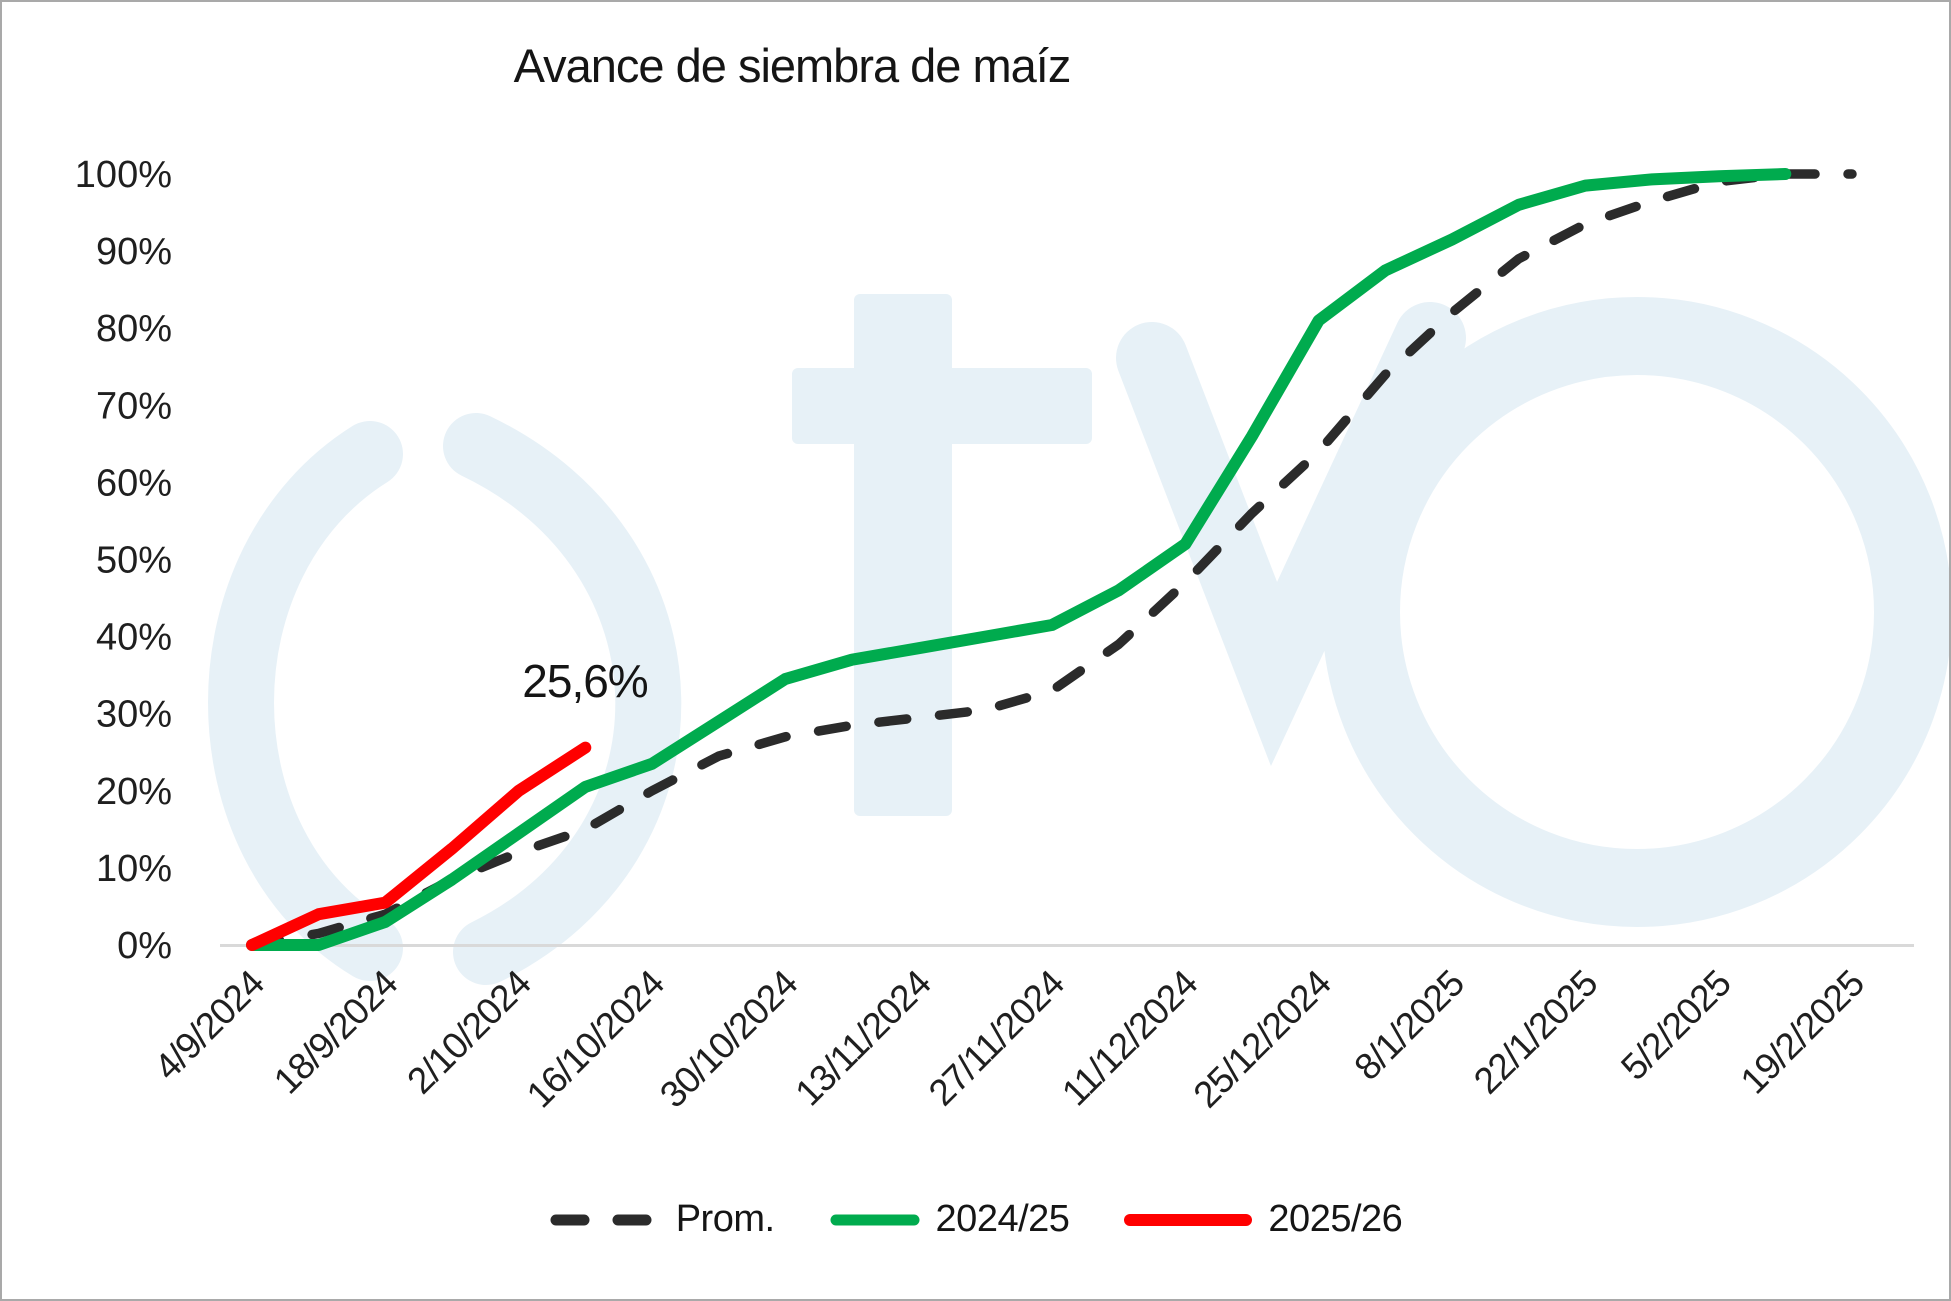 The height and width of the screenshot is (1301, 1951). I want to click on x-tick-label: 25/12/2024, so click(1261, 1038).